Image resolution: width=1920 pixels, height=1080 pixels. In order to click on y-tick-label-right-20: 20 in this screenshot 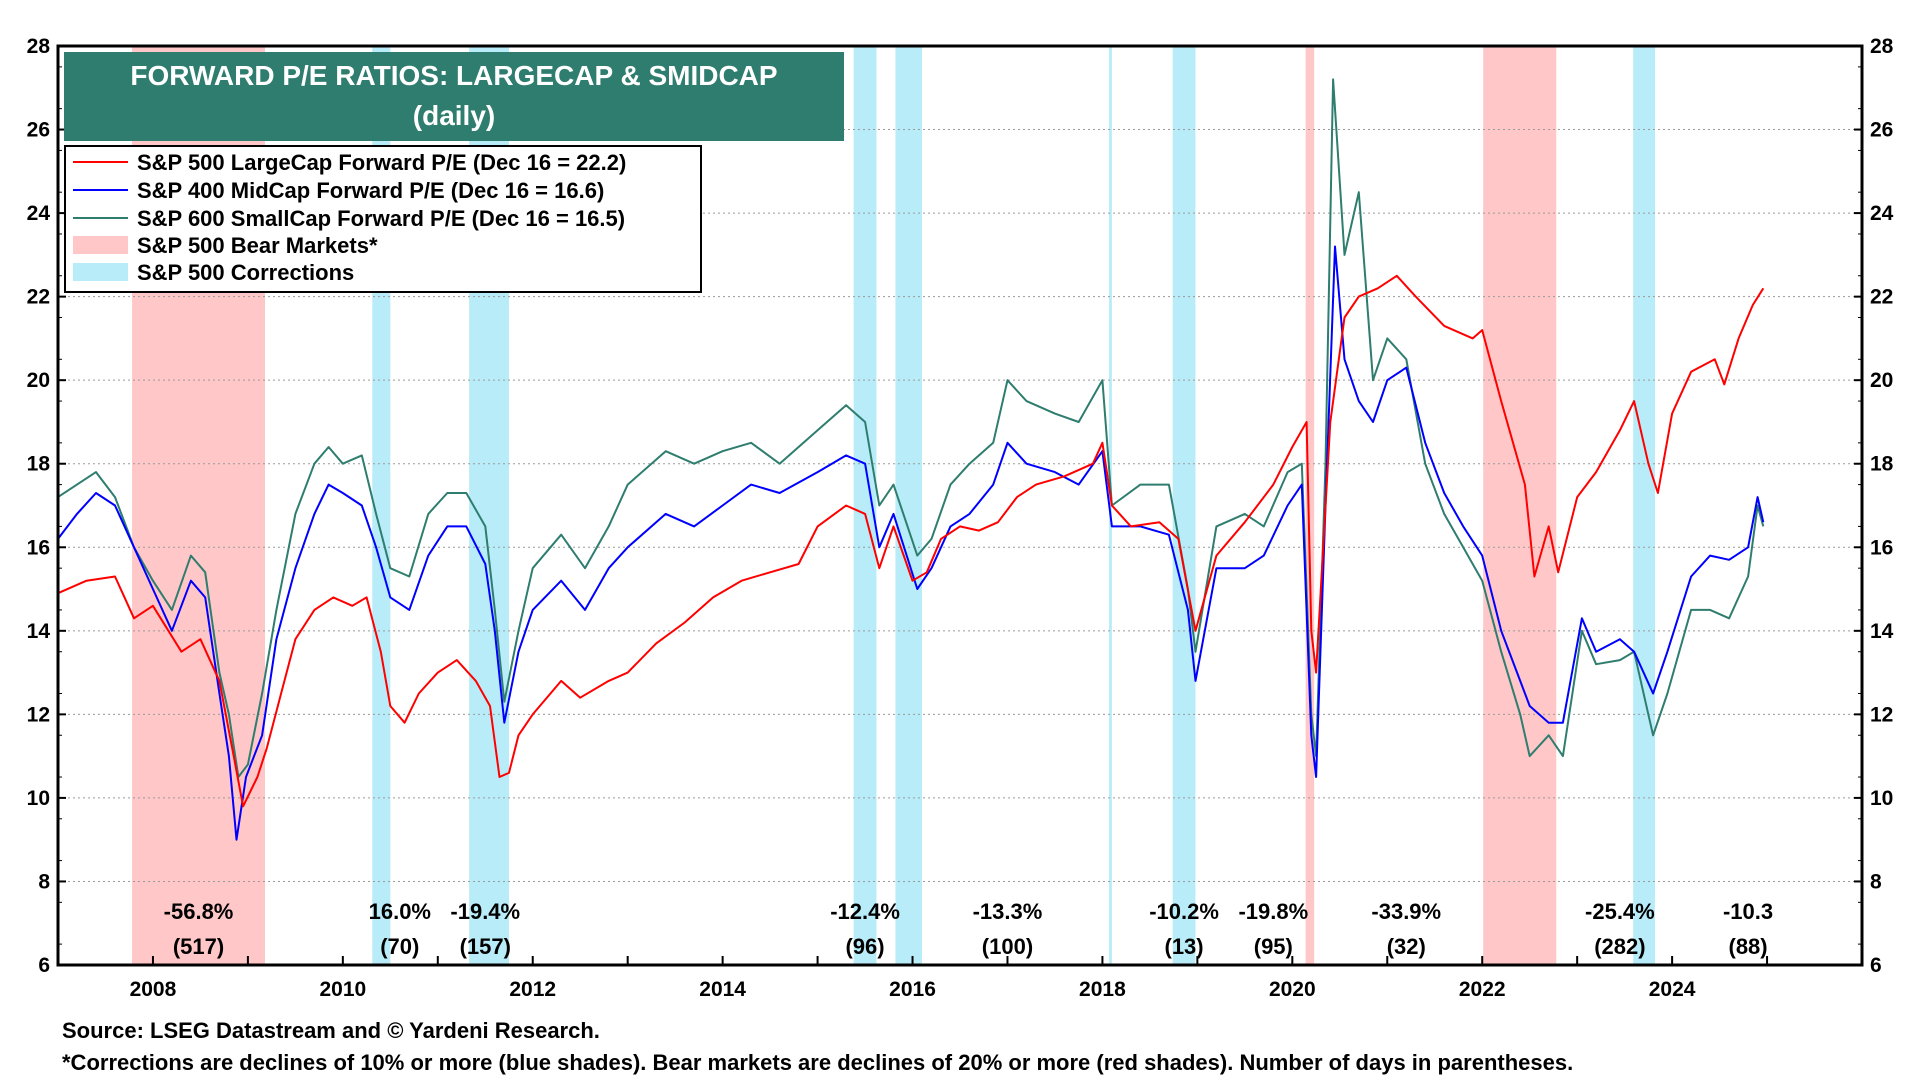, I will do `click(1881, 380)`.